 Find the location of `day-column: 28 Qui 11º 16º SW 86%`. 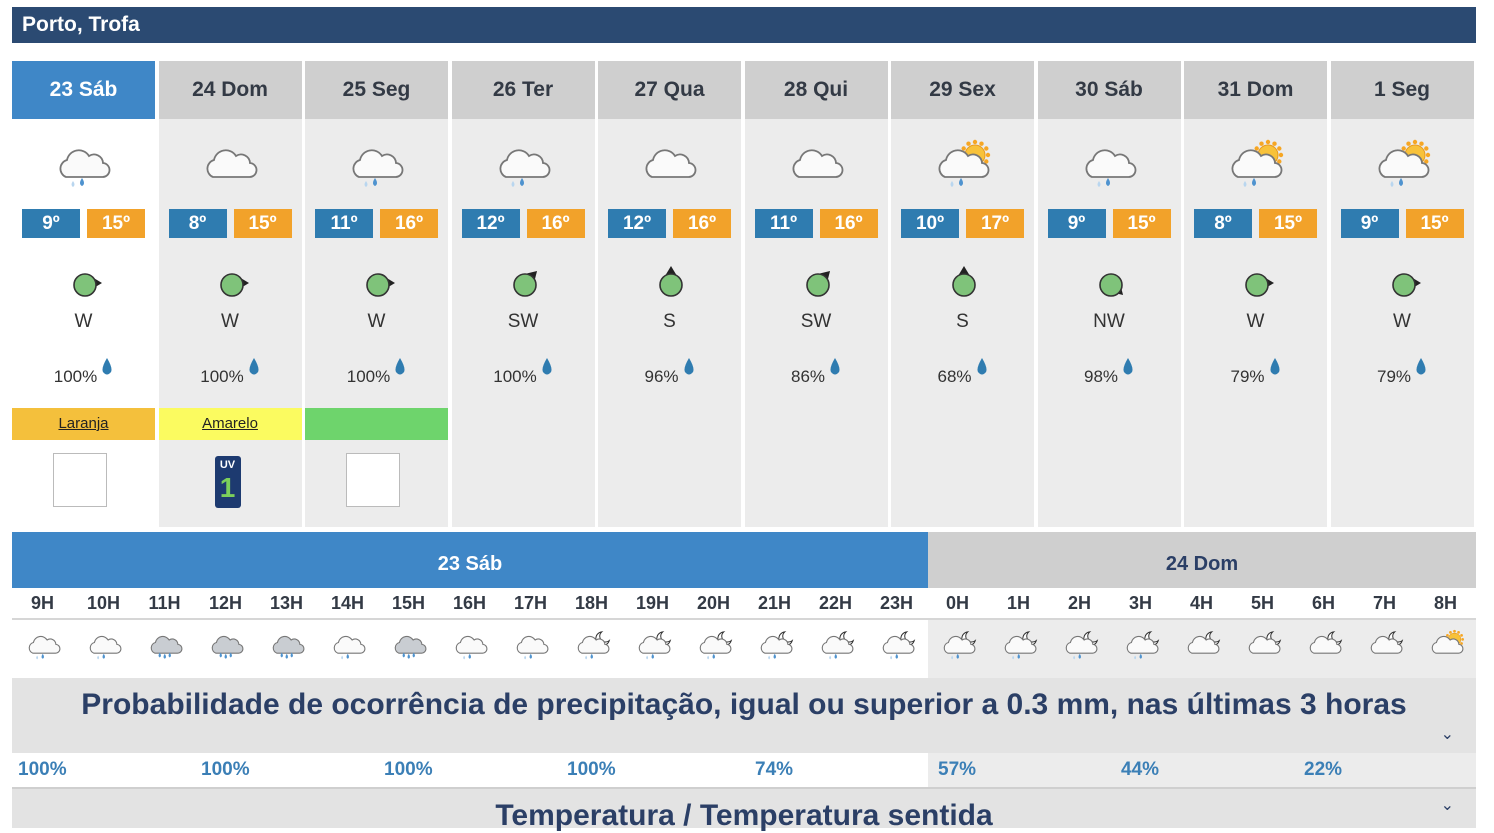

day-column: 28 Qui 11º 16º SW 86% is located at coordinates (816, 294).